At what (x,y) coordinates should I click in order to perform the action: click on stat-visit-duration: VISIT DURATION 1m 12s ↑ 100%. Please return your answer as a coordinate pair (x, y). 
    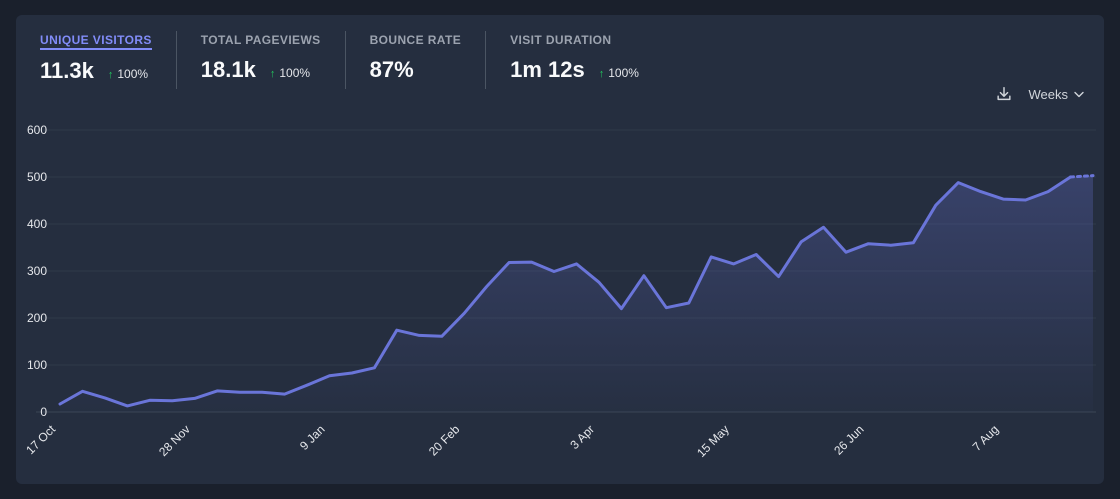
    Looking at the image, I should click on (574, 60).